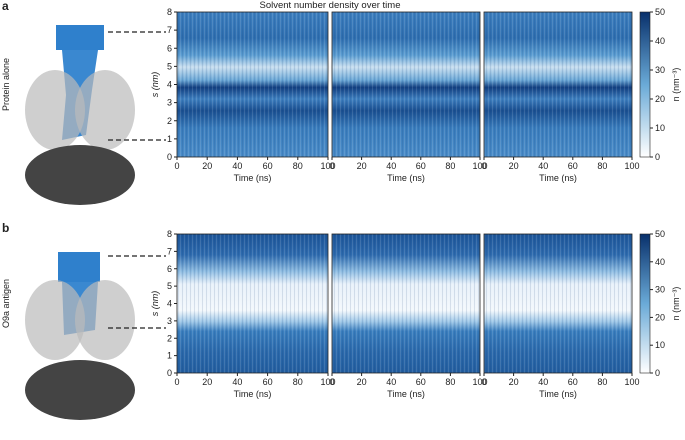 Image resolution: width=685 pixels, height=440 pixels. I want to click on panel-label: b, so click(5, 228).